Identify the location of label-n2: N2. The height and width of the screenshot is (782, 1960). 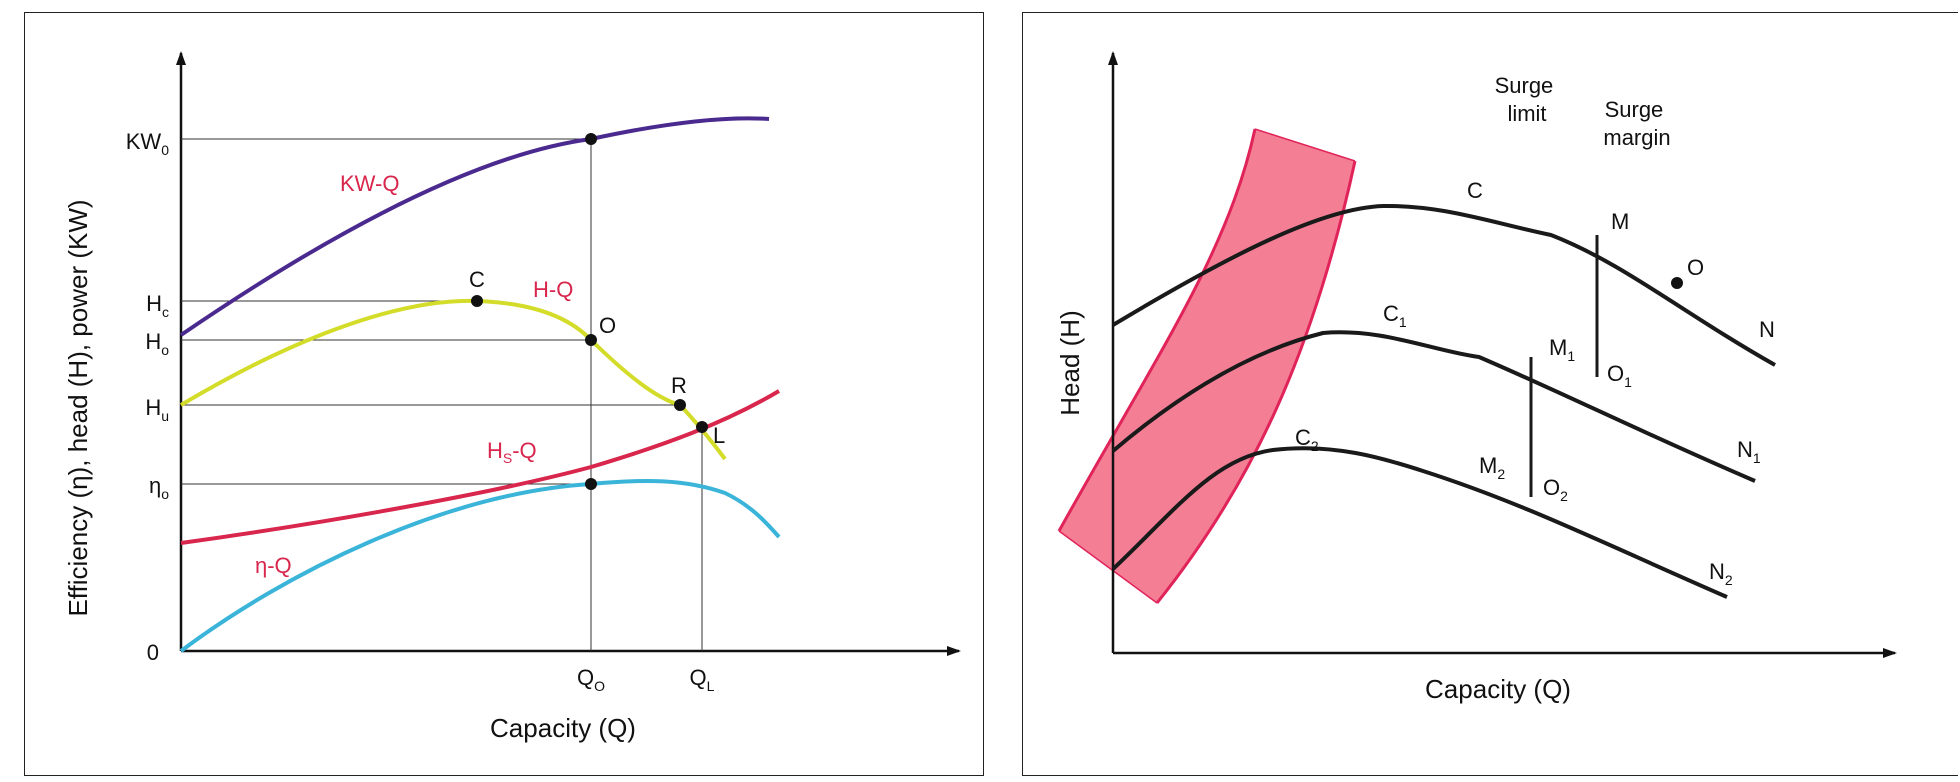
(1721, 573).